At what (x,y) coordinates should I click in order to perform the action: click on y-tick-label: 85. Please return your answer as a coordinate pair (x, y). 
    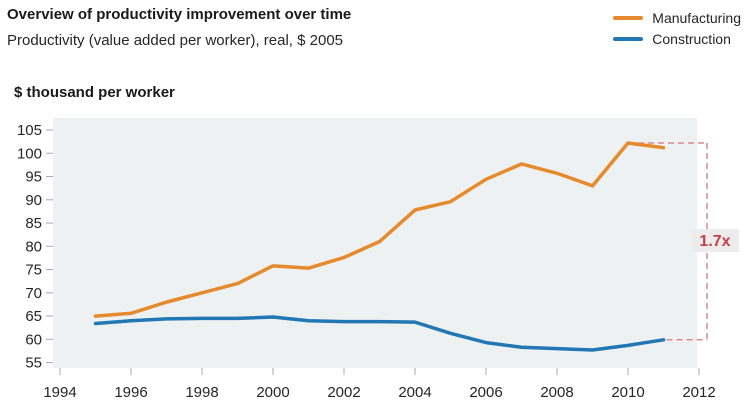
    Looking at the image, I should click on (33, 223).